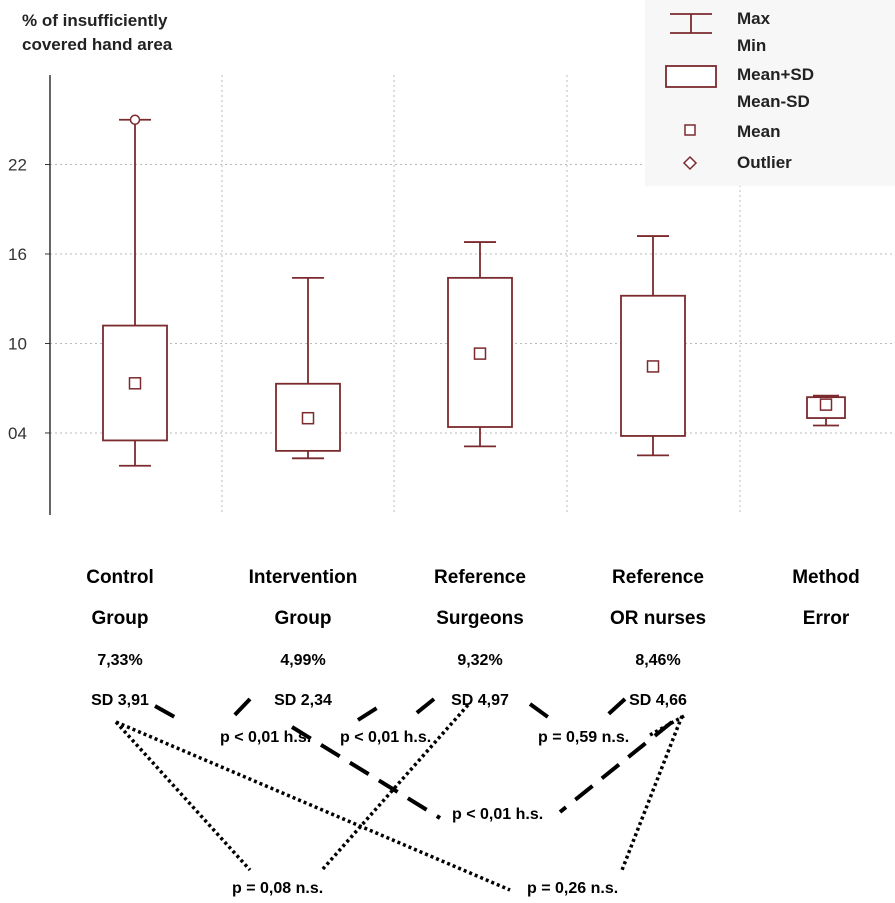 Image resolution: width=895 pixels, height=903 pixels. Describe the element at coordinates (751, 45) in the screenshot. I see `legend-min: Min` at that location.